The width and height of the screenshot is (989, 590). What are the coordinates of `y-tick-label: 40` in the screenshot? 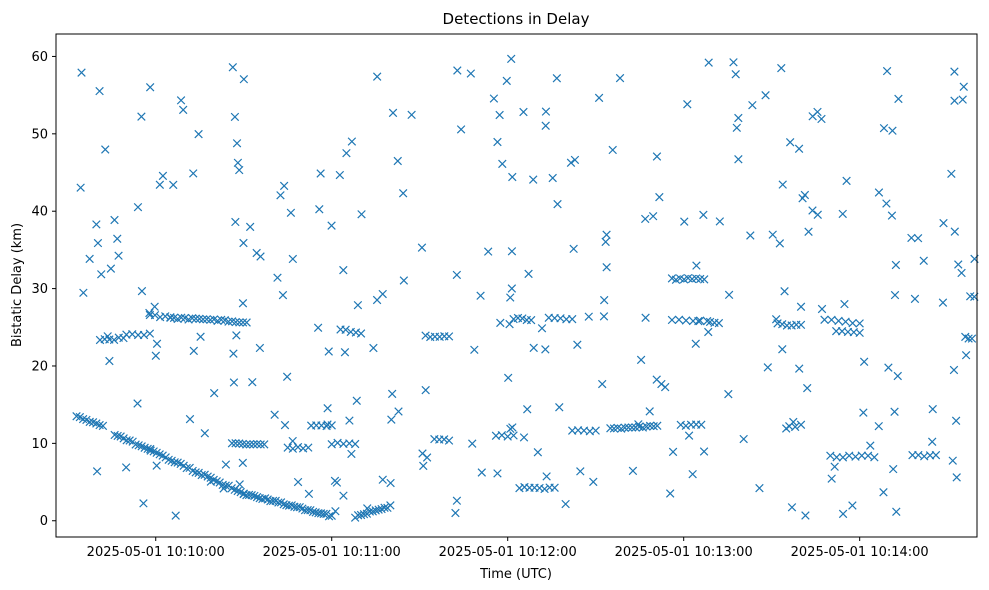 It's located at (39, 212).